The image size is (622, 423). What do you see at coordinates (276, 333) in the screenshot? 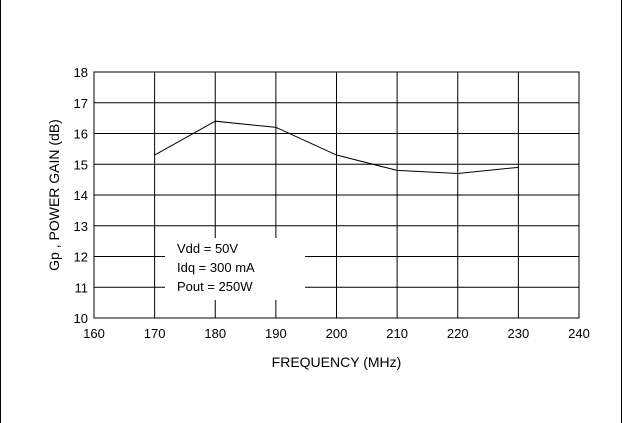
I see `x-tick-label: 190` at bounding box center [276, 333].